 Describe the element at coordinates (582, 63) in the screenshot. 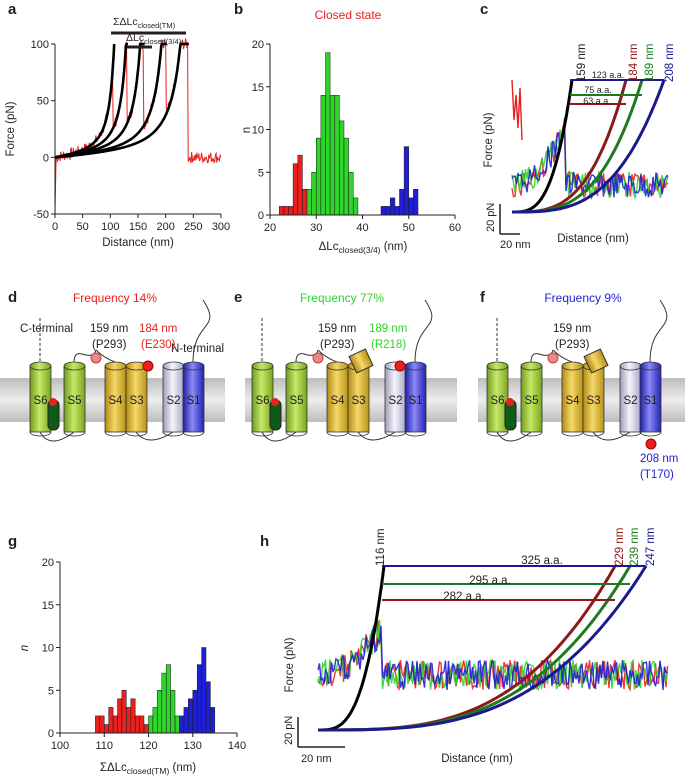

I see `panel-c-curve-label-159: 159 nm` at that location.